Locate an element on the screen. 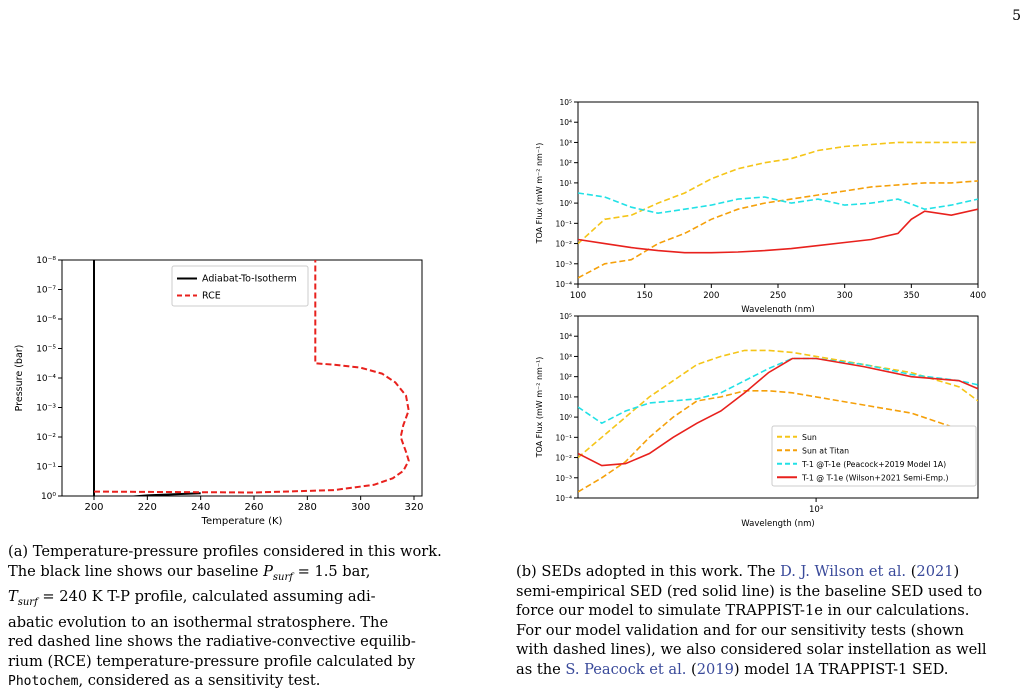 The height and width of the screenshot is (700, 1035). citation-peacock: S. Peacock et al. is located at coordinates (626, 669).